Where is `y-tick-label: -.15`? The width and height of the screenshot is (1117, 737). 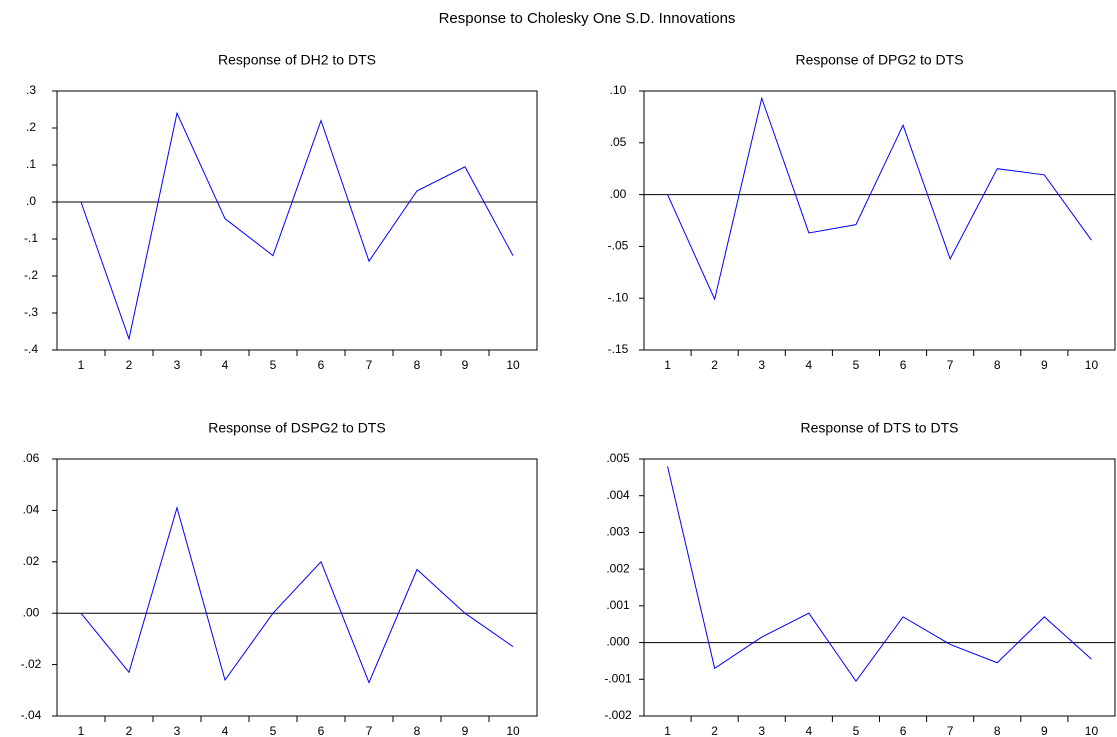
y-tick-label: -.15 is located at coordinates (618, 349).